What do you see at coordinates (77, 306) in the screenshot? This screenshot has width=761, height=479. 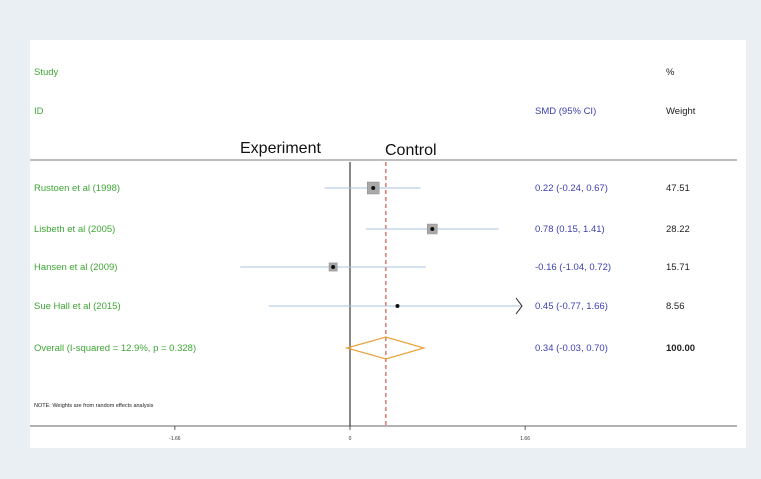 I see `study-label: Sue Hall et al (2015)` at bounding box center [77, 306].